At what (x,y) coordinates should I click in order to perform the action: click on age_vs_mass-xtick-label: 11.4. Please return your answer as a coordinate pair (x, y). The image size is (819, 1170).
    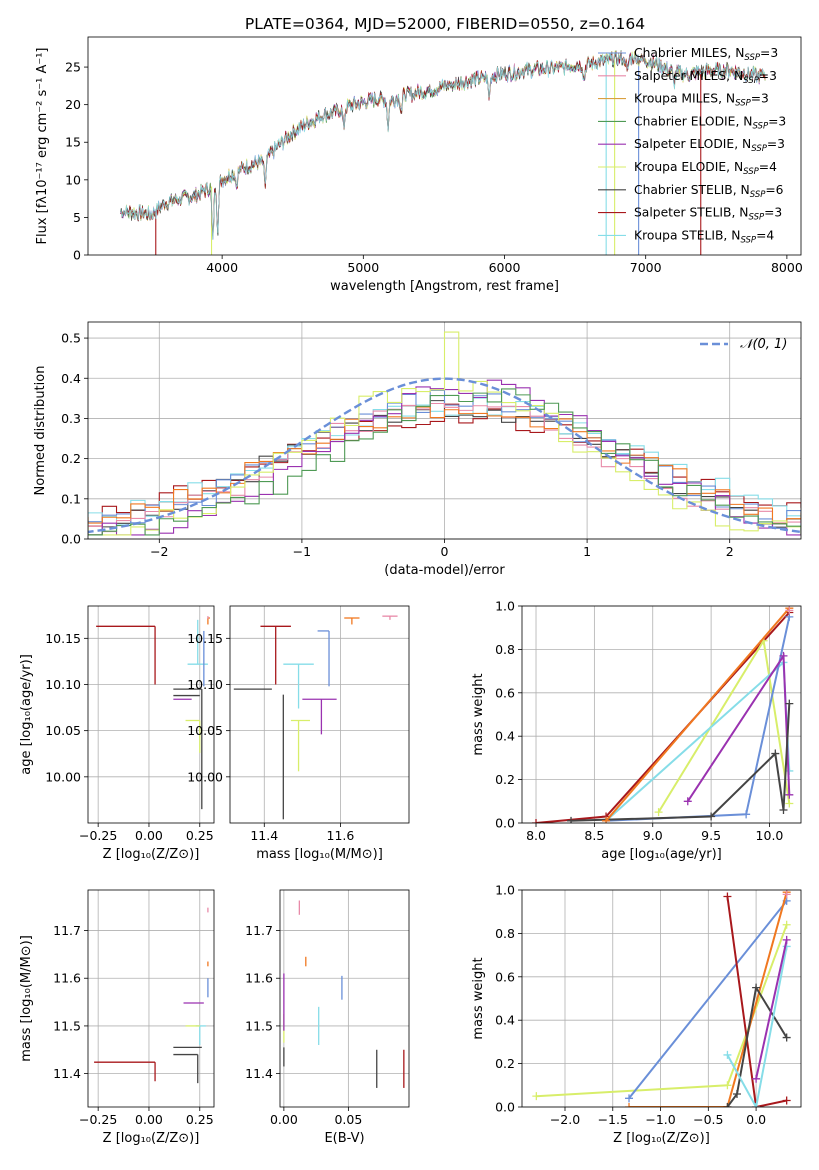
    Looking at the image, I should click on (264, 835).